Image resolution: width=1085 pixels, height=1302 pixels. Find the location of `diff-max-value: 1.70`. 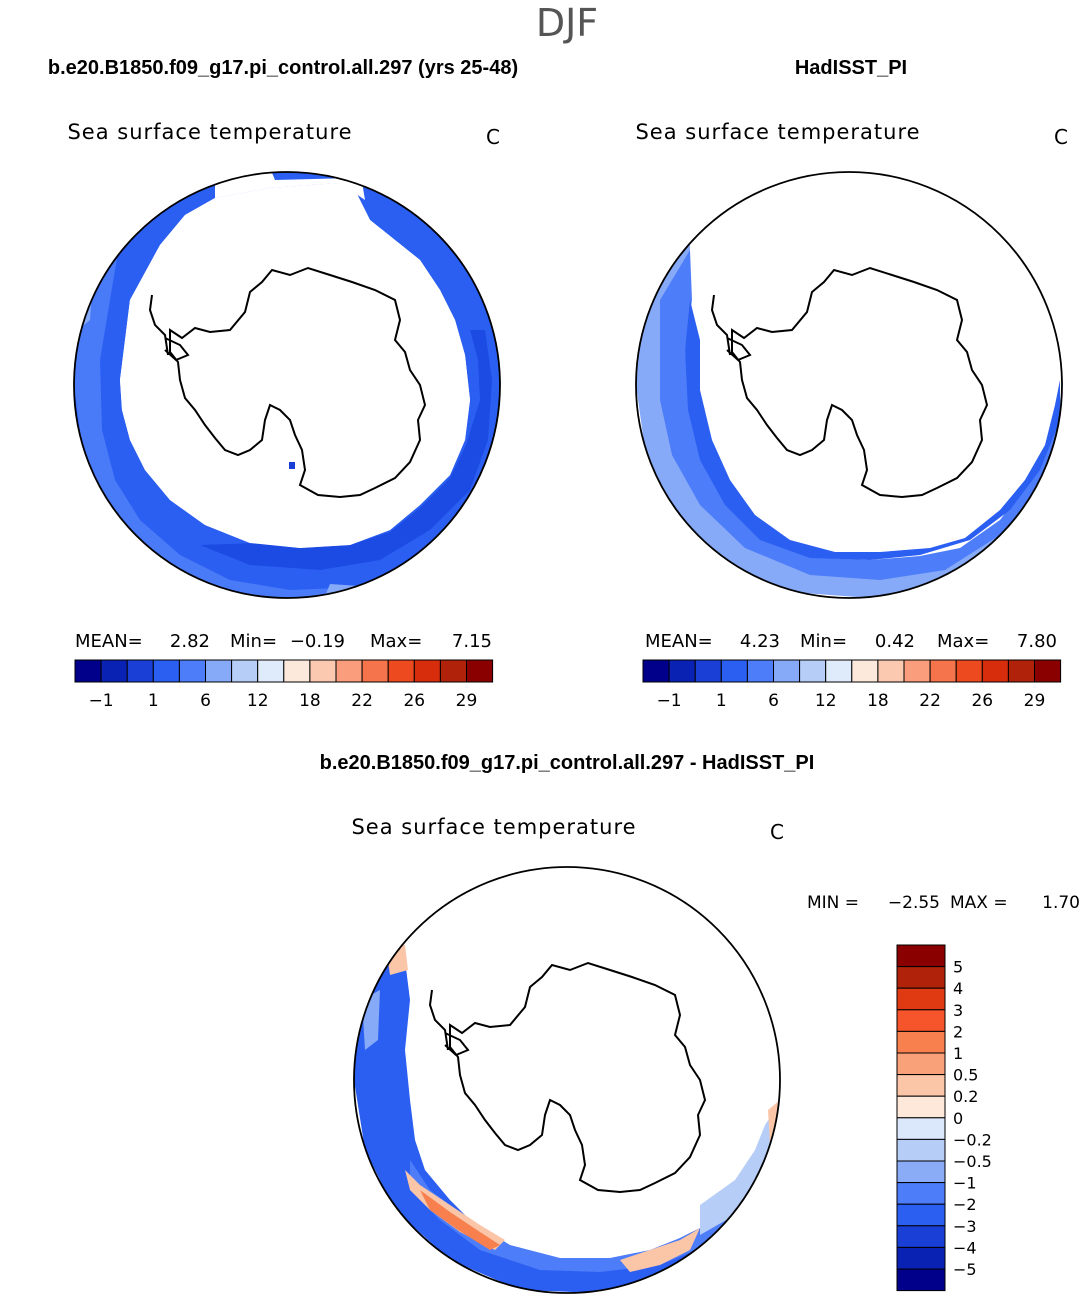

diff-max-value: 1.70 is located at coordinates (1061, 903).